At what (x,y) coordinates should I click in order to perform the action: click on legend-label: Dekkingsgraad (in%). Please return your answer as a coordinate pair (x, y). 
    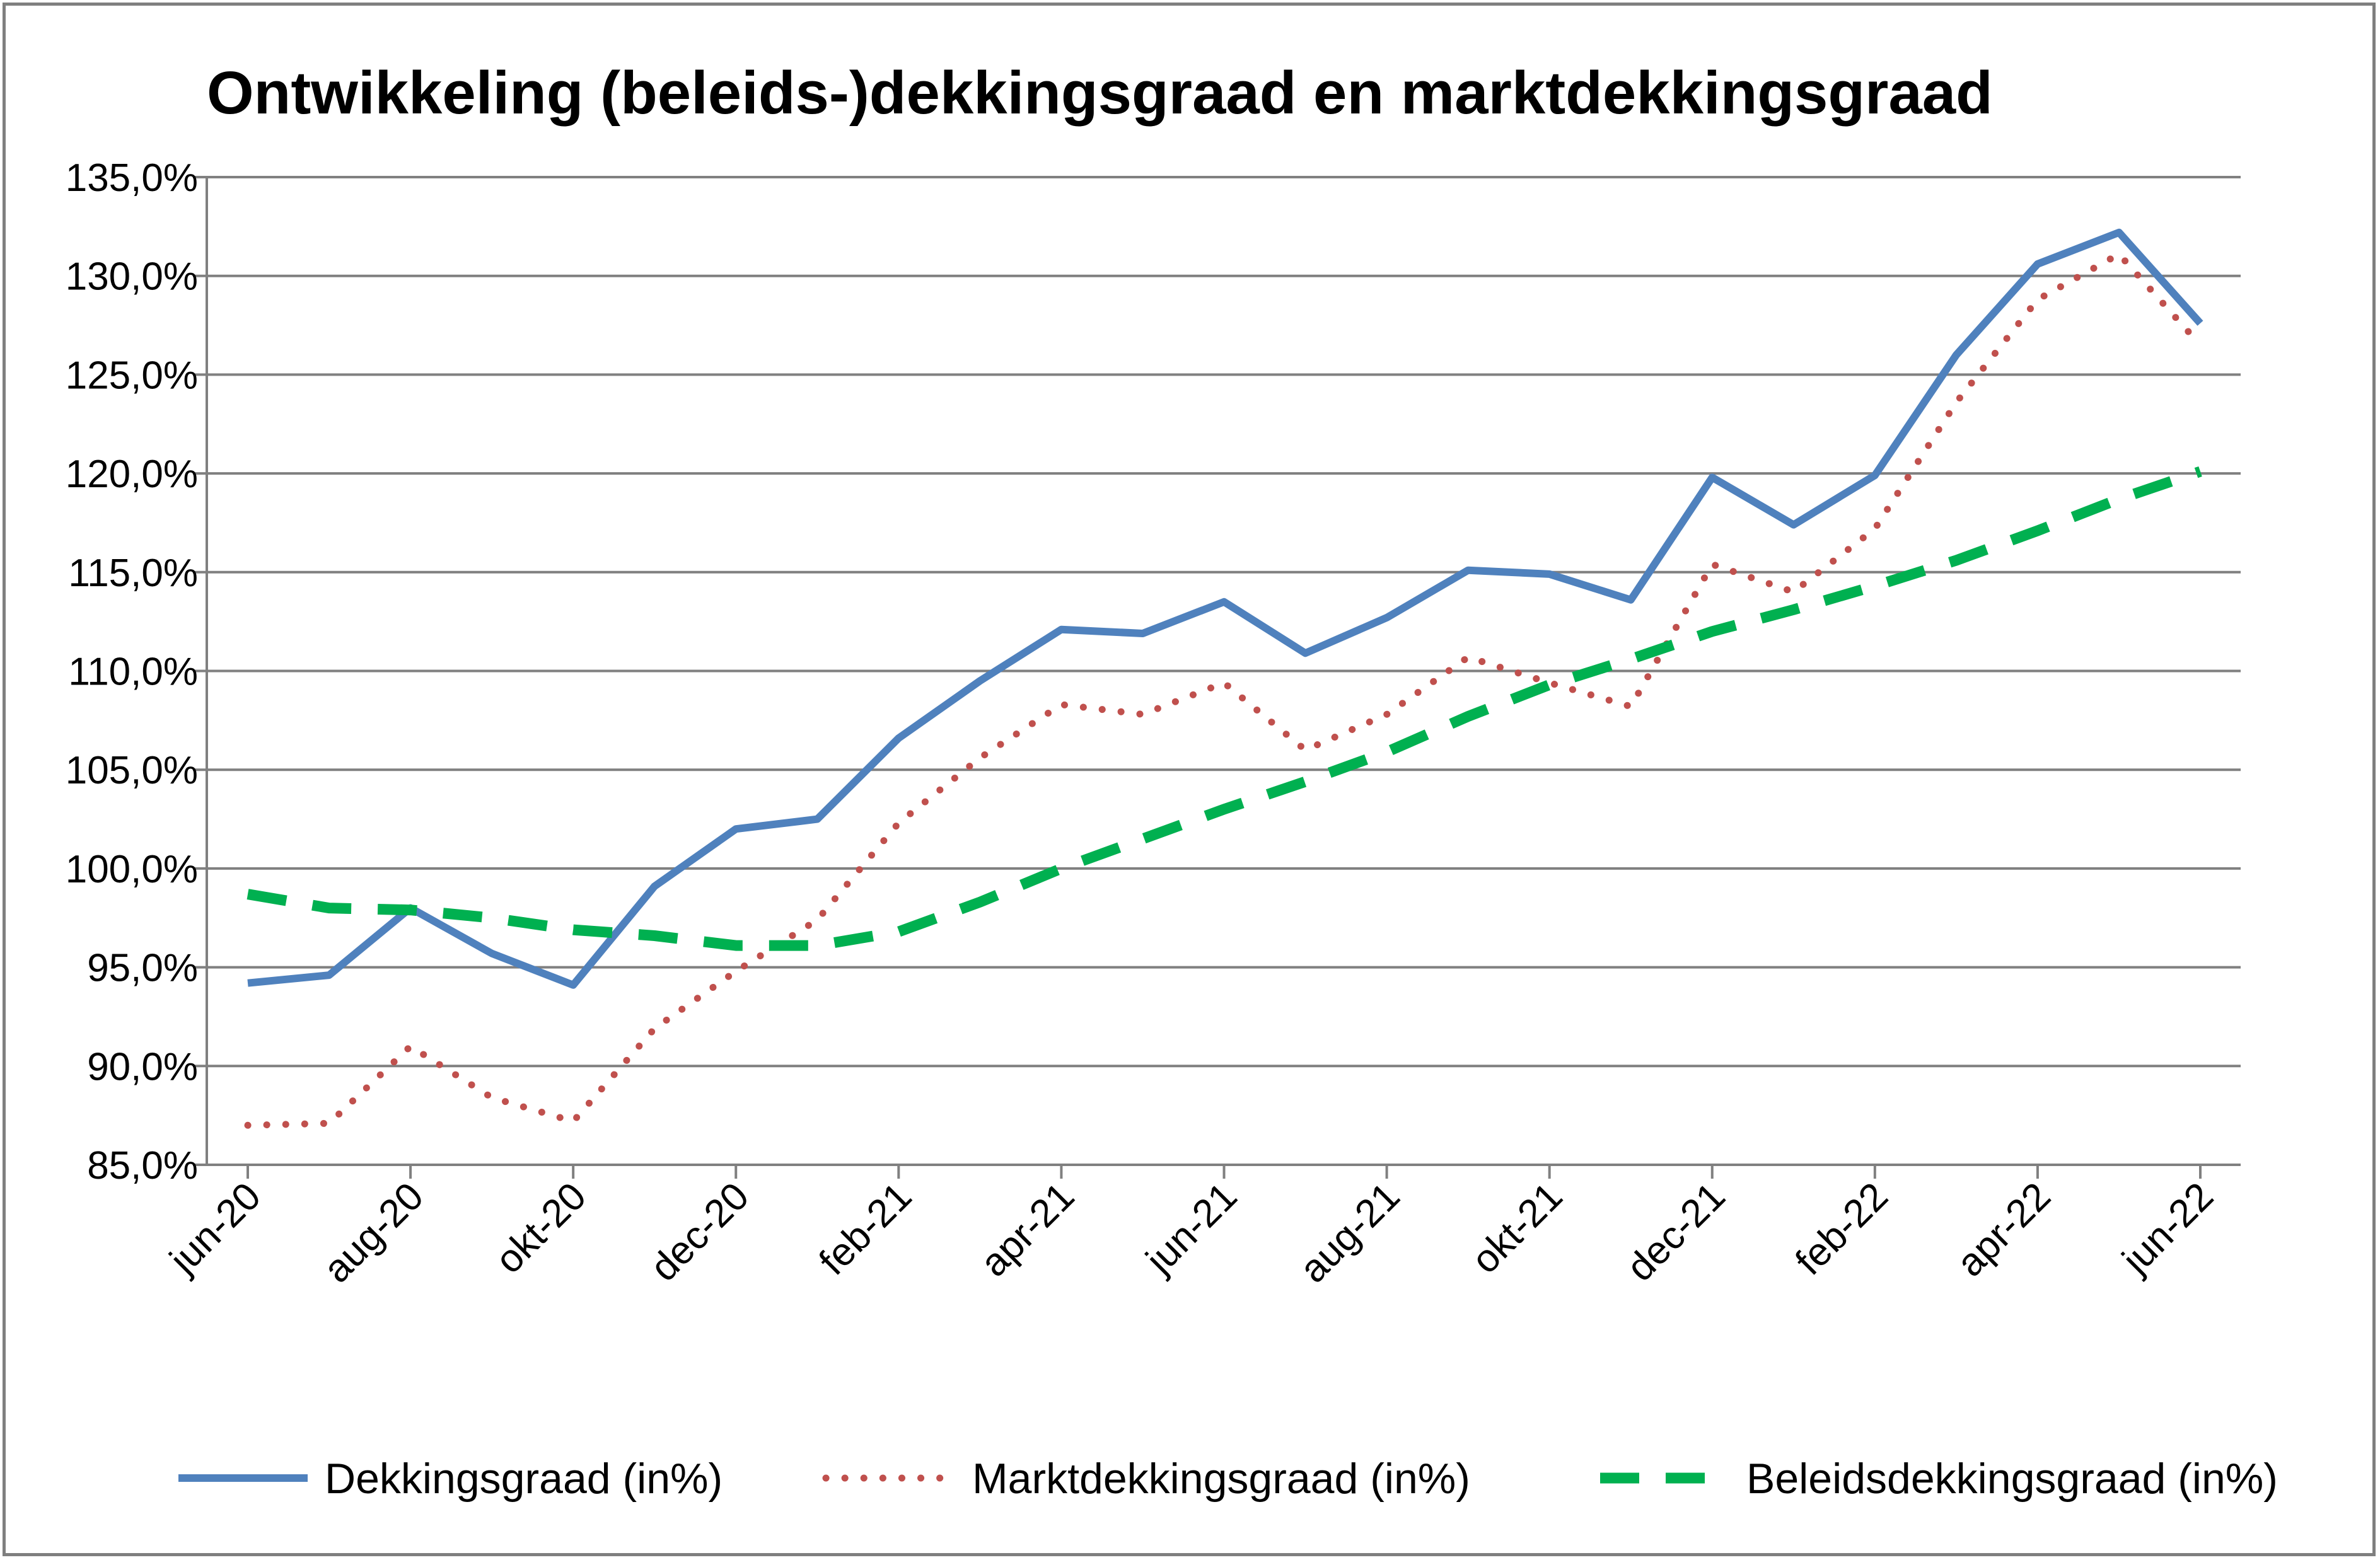
    Looking at the image, I should click on (524, 1479).